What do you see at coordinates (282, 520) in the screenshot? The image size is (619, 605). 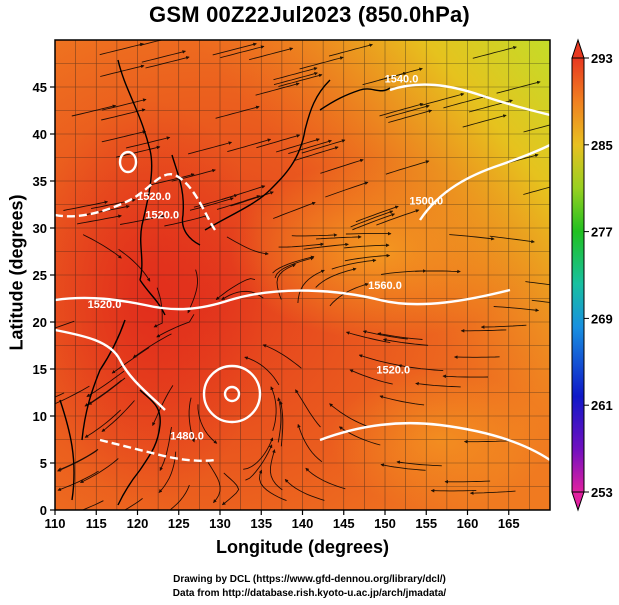 I see `x-axis-ticks: 110 115 120 125 130 135 140 145 150 155 160 165` at bounding box center [282, 520].